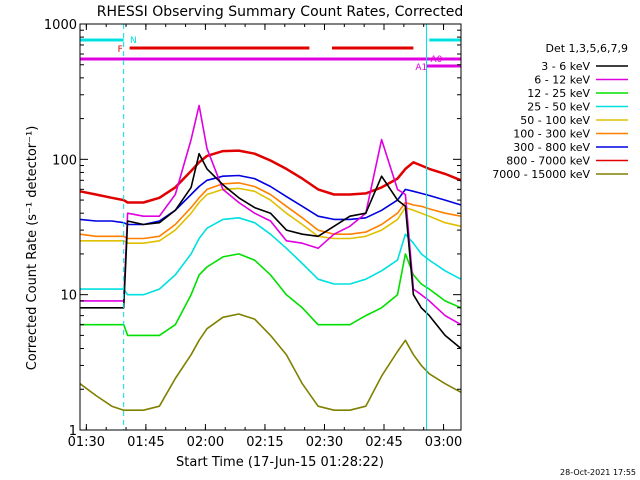 This screenshot has width=640, height=480. What do you see at coordinates (60, 25) in the screenshot?
I see `y-tick-label-3: 1000` at bounding box center [60, 25].